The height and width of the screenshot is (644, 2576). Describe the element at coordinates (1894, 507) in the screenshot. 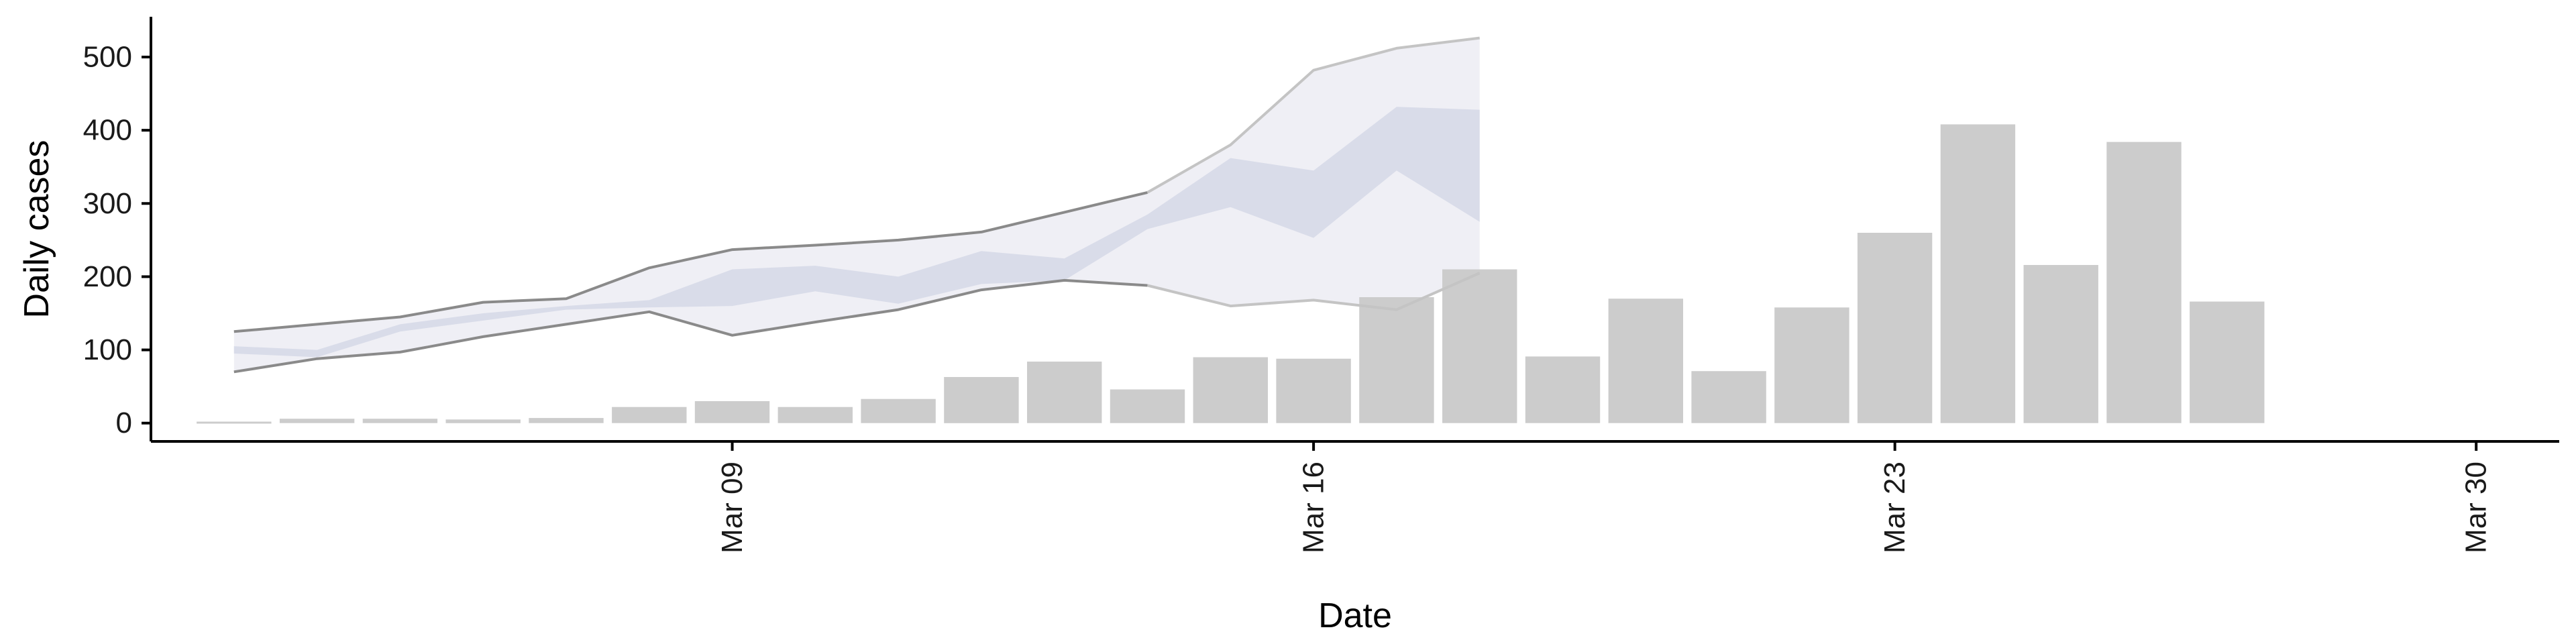

I see `x-tick-label: Mar 23` at that location.